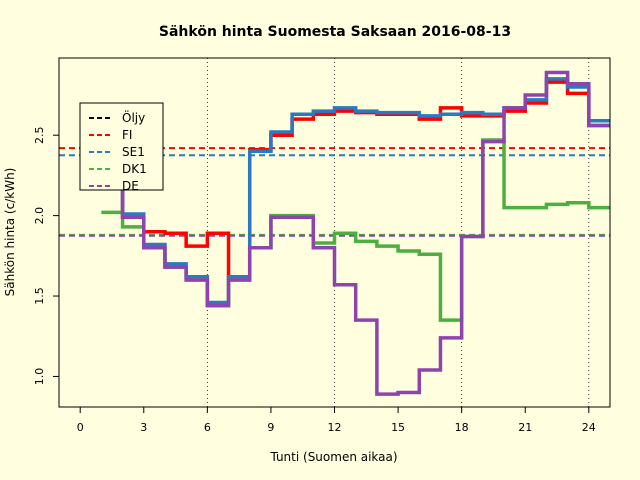 The height and width of the screenshot is (480, 640). Describe the element at coordinates (589, 427) in the screenshot. I see `x-tick-label-8: 24` at that location.